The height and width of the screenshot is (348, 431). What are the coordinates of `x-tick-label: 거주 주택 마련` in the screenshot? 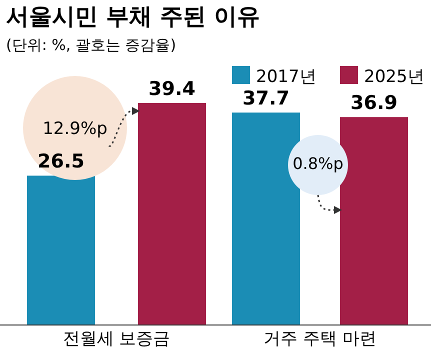 It's located at (320, 338).